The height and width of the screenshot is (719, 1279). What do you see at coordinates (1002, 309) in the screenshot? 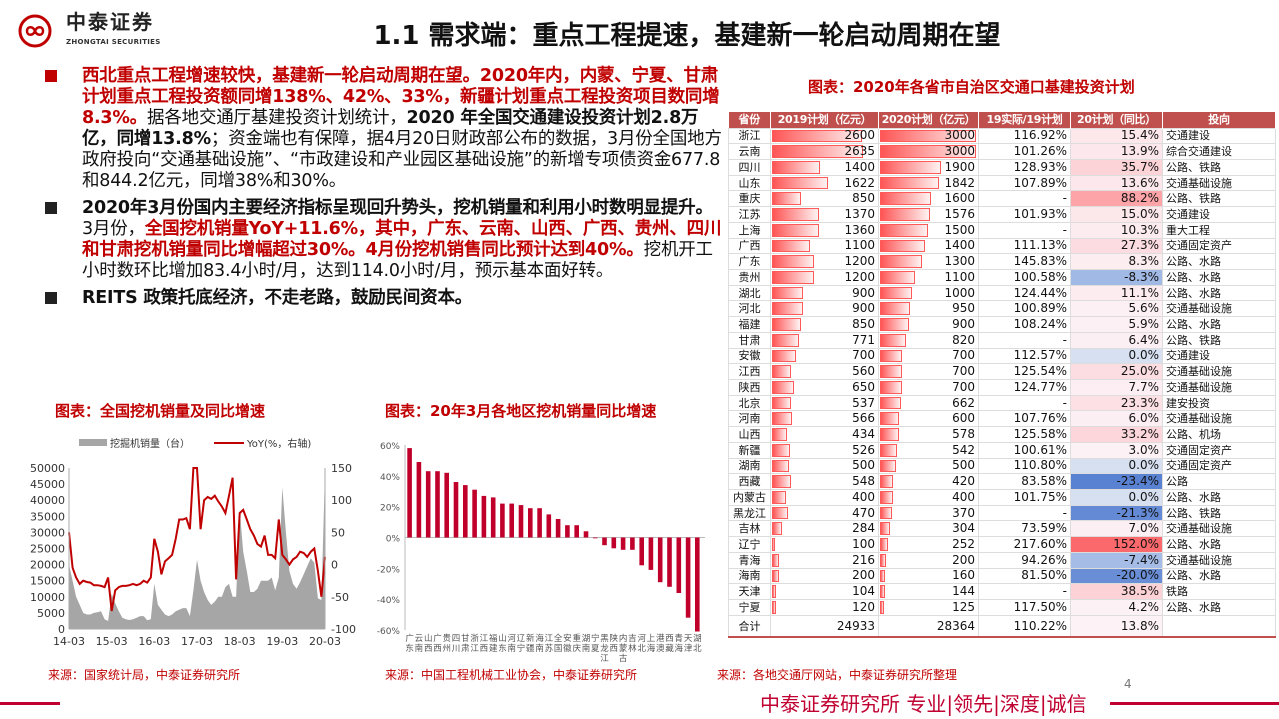
I see `table-row: 河北 900 950 100.89% 5.6% 交通基础设施` at bounding box center [1002, 309].